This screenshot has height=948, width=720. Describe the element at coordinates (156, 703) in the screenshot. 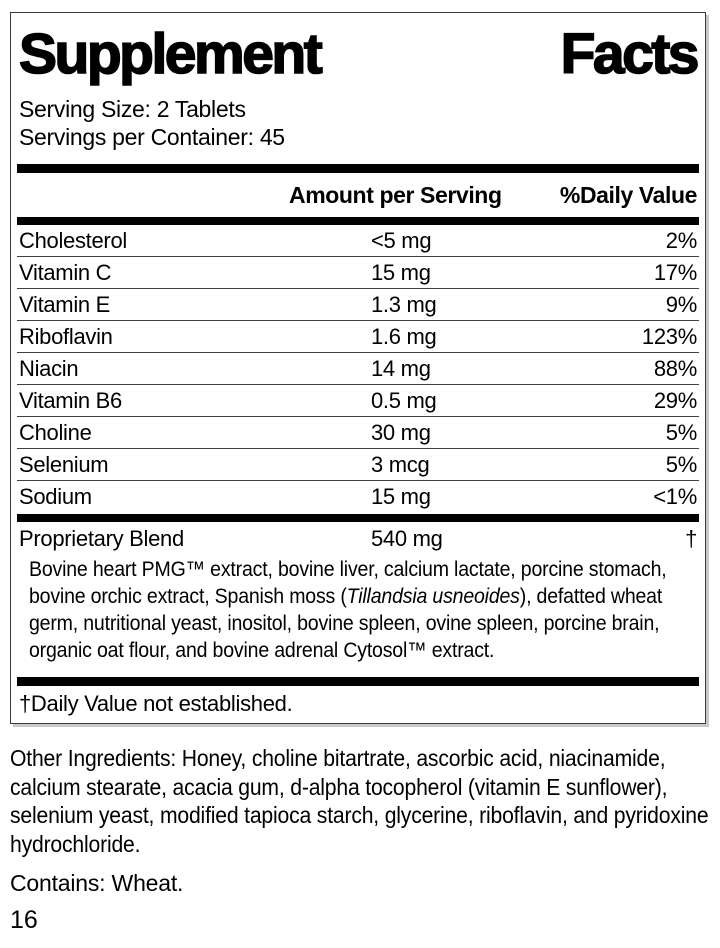

I see `daily-value-footnote: †Daily Value not established.` at that location.